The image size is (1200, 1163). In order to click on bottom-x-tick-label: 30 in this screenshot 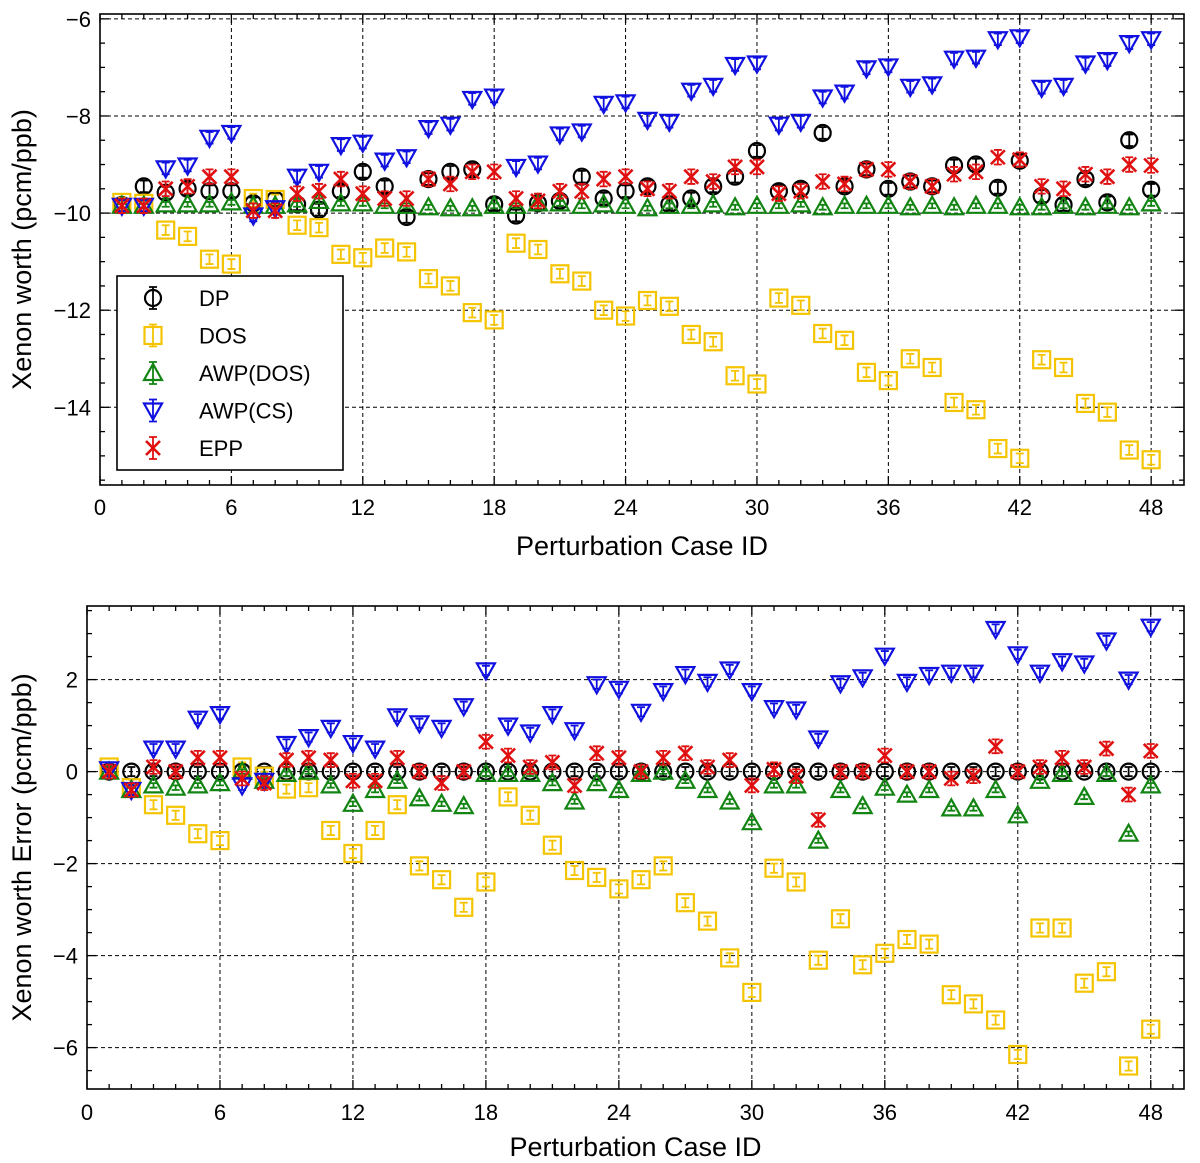, I will do `click(752, 1112)`.